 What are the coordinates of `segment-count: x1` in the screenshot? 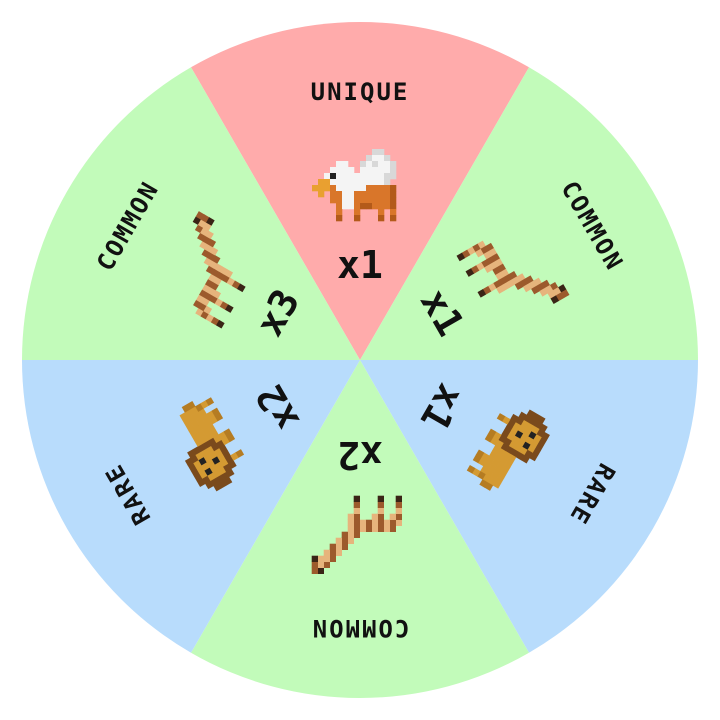 It's located at (360, 265).